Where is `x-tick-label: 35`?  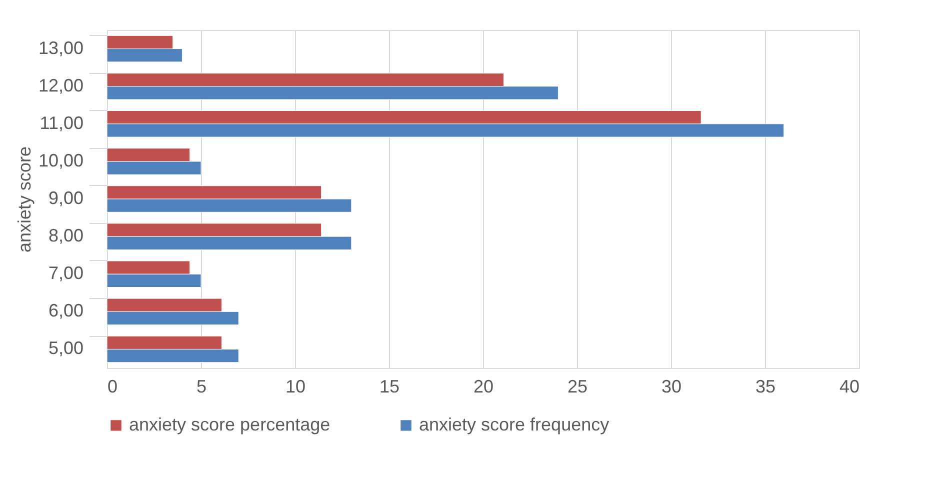
x-tick-label: 35 is located at coordinates (765, 386).